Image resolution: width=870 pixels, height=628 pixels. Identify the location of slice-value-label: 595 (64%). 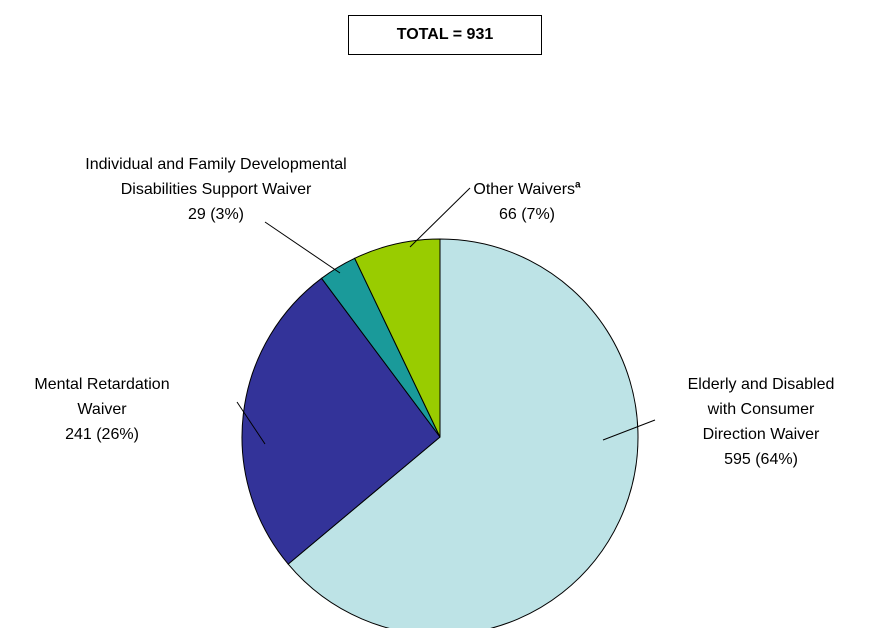
(761, 459).